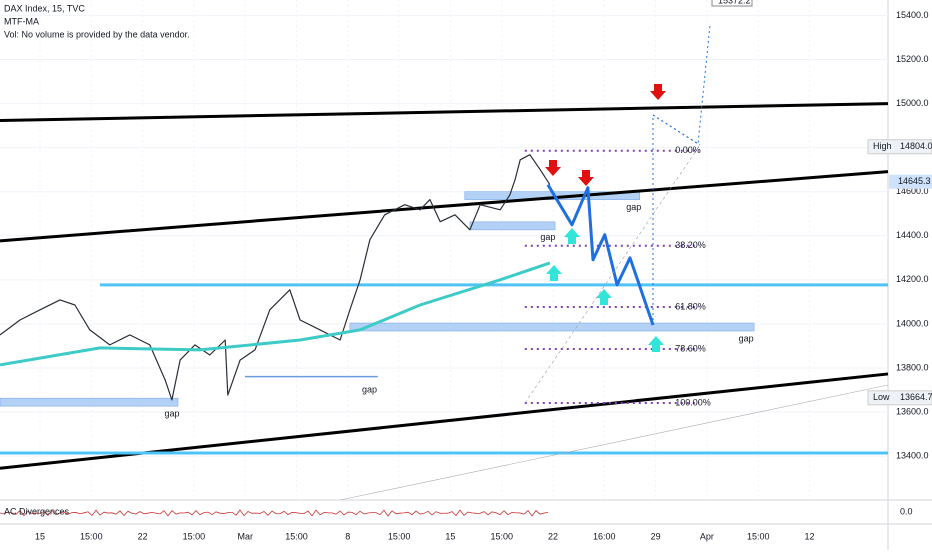 The height and width of the screenshot is (555, 932). What do you see at coordinates (681, 174) in the screenshot?
I see `dotted-path` at bounding box center [681, 174].